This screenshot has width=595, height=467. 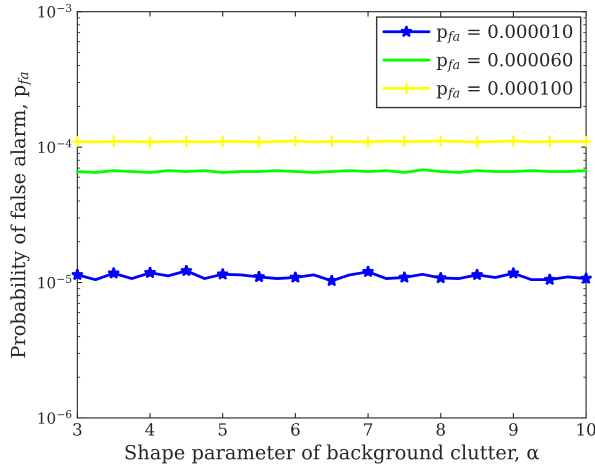 I want to click on x-tick-label: 3, so click(x=77, y=429).